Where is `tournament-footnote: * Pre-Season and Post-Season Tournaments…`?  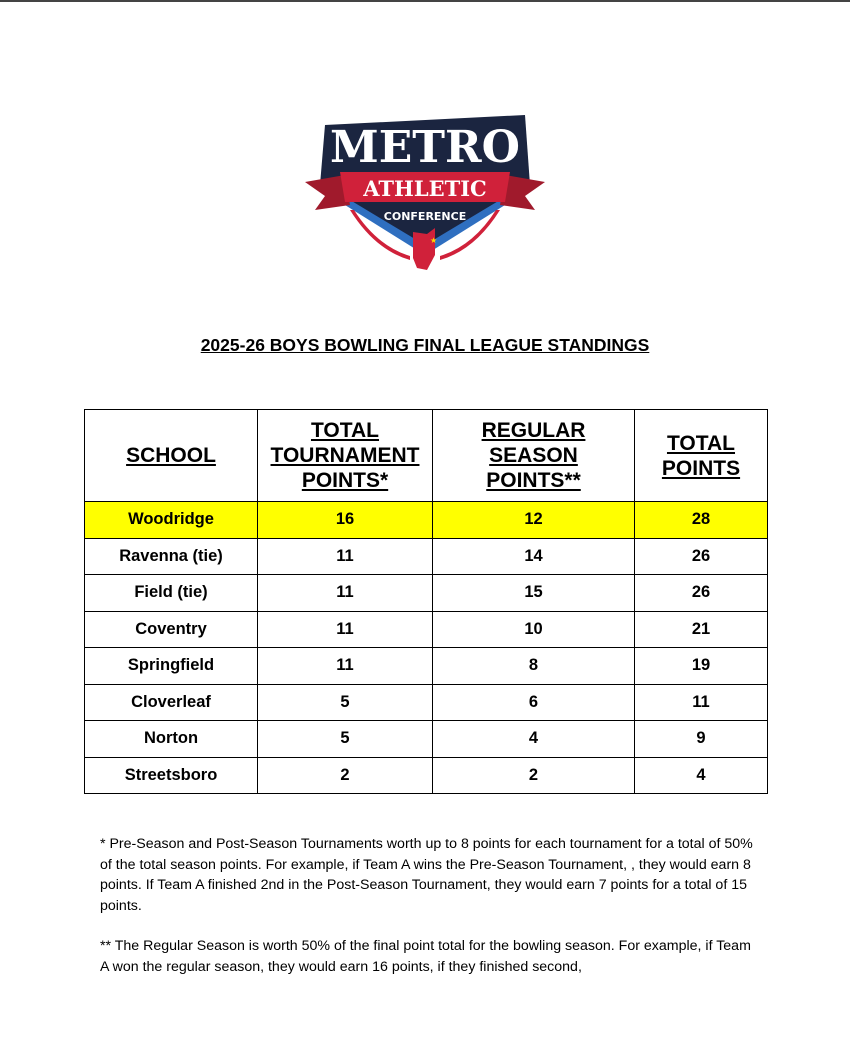
tournament-footnote: * Pre-Season and Post-Season Tournaments… is located at coordinates (426, 875).